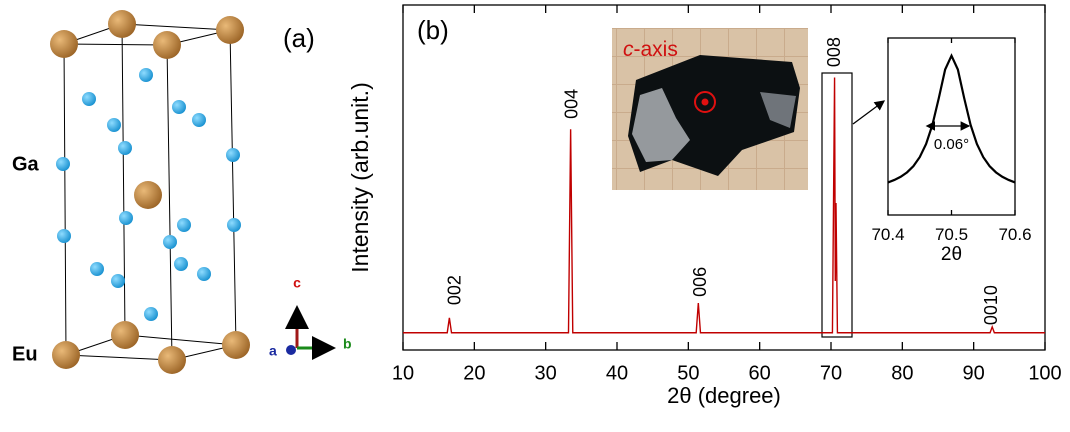  What do you see at coordinates (299, 38) in the screenshot?
I see `panel-label: (a)` at bounding box center [299, 38].